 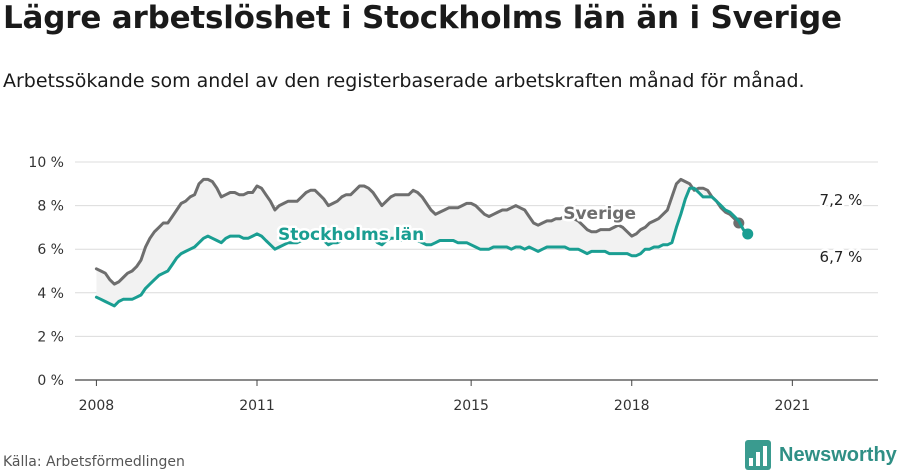 What do you see at coordinates (94, 462) in the screenshot?
I see `source-note: Källa: Arbetsförmedlingen` at bounding box center [94, 462].